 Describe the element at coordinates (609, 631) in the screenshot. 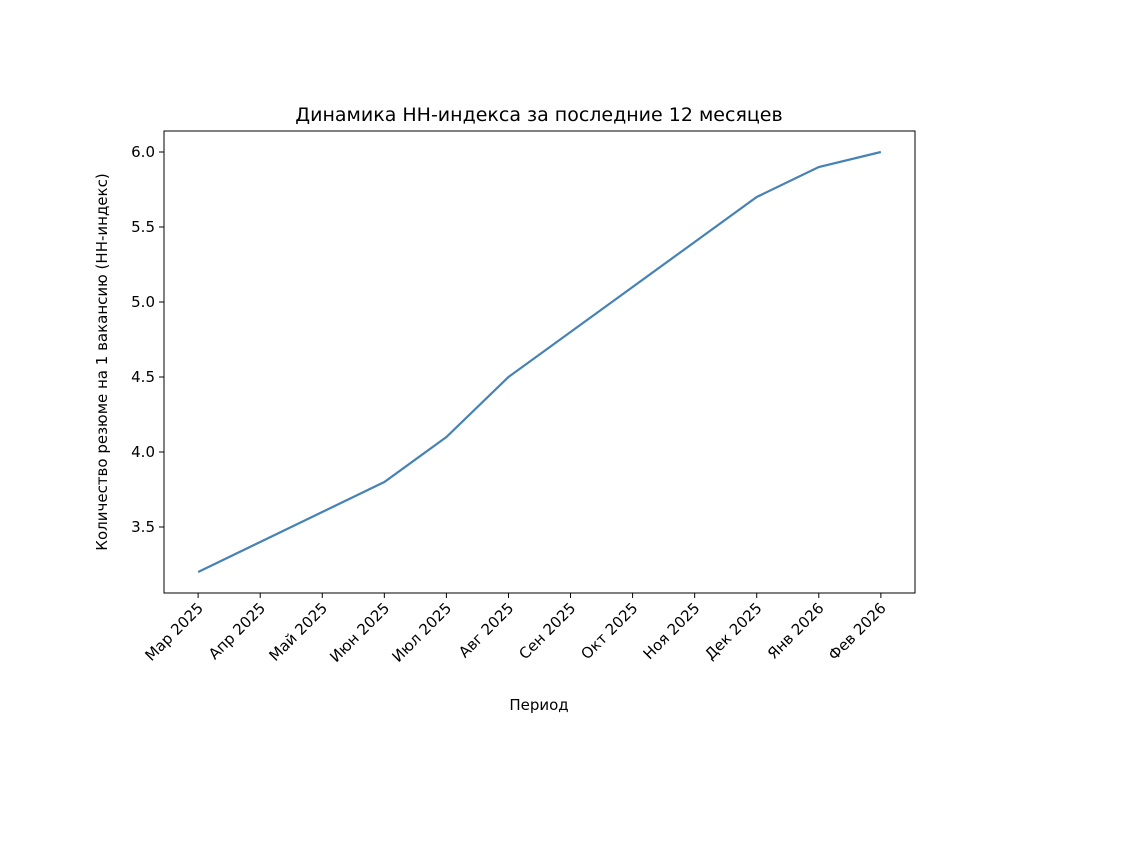

I see `x-tick-label: Окт 2025` at that location.